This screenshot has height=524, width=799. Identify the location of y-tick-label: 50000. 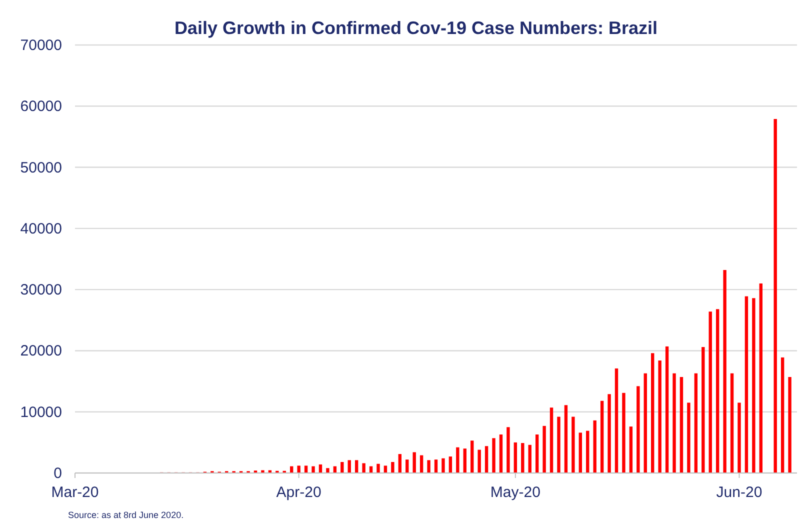
(41, 167).